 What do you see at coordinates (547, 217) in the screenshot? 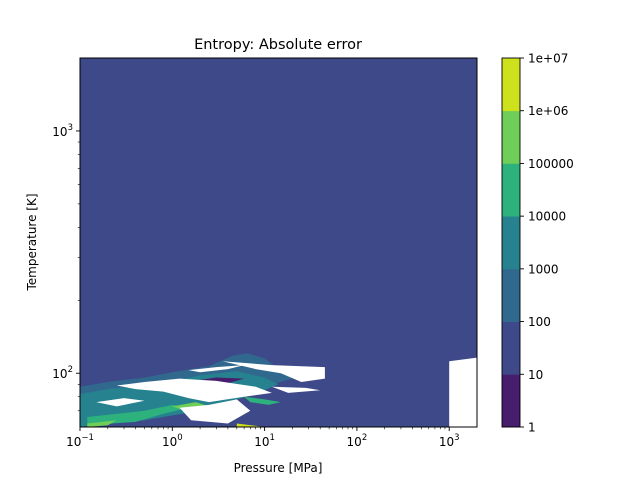
I see `colorbar-tick-label-4: 10000` at bounding box center [547, 217].